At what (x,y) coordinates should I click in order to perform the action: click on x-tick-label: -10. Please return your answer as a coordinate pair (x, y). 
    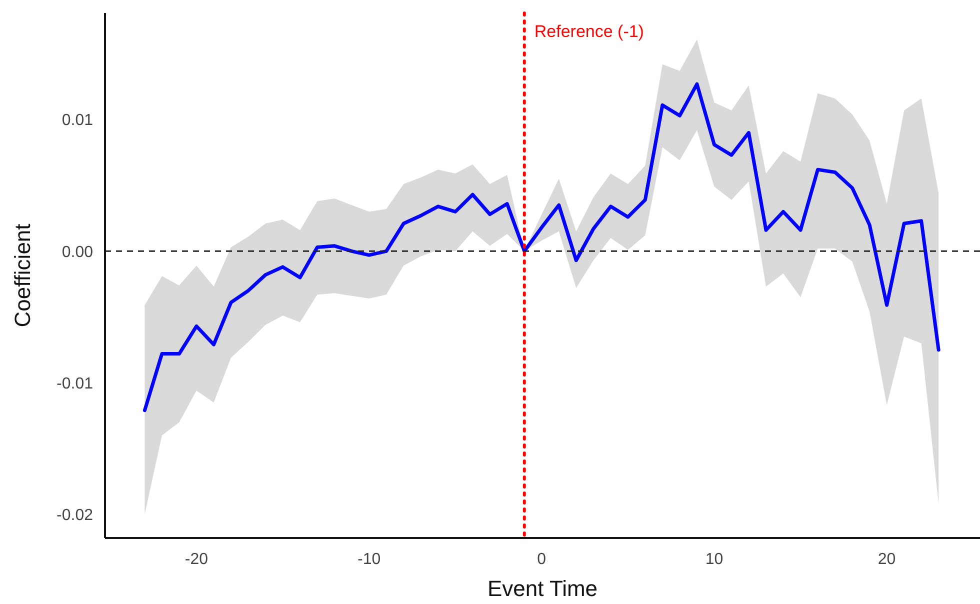
    Looking at the image, I should click on (369, 559).